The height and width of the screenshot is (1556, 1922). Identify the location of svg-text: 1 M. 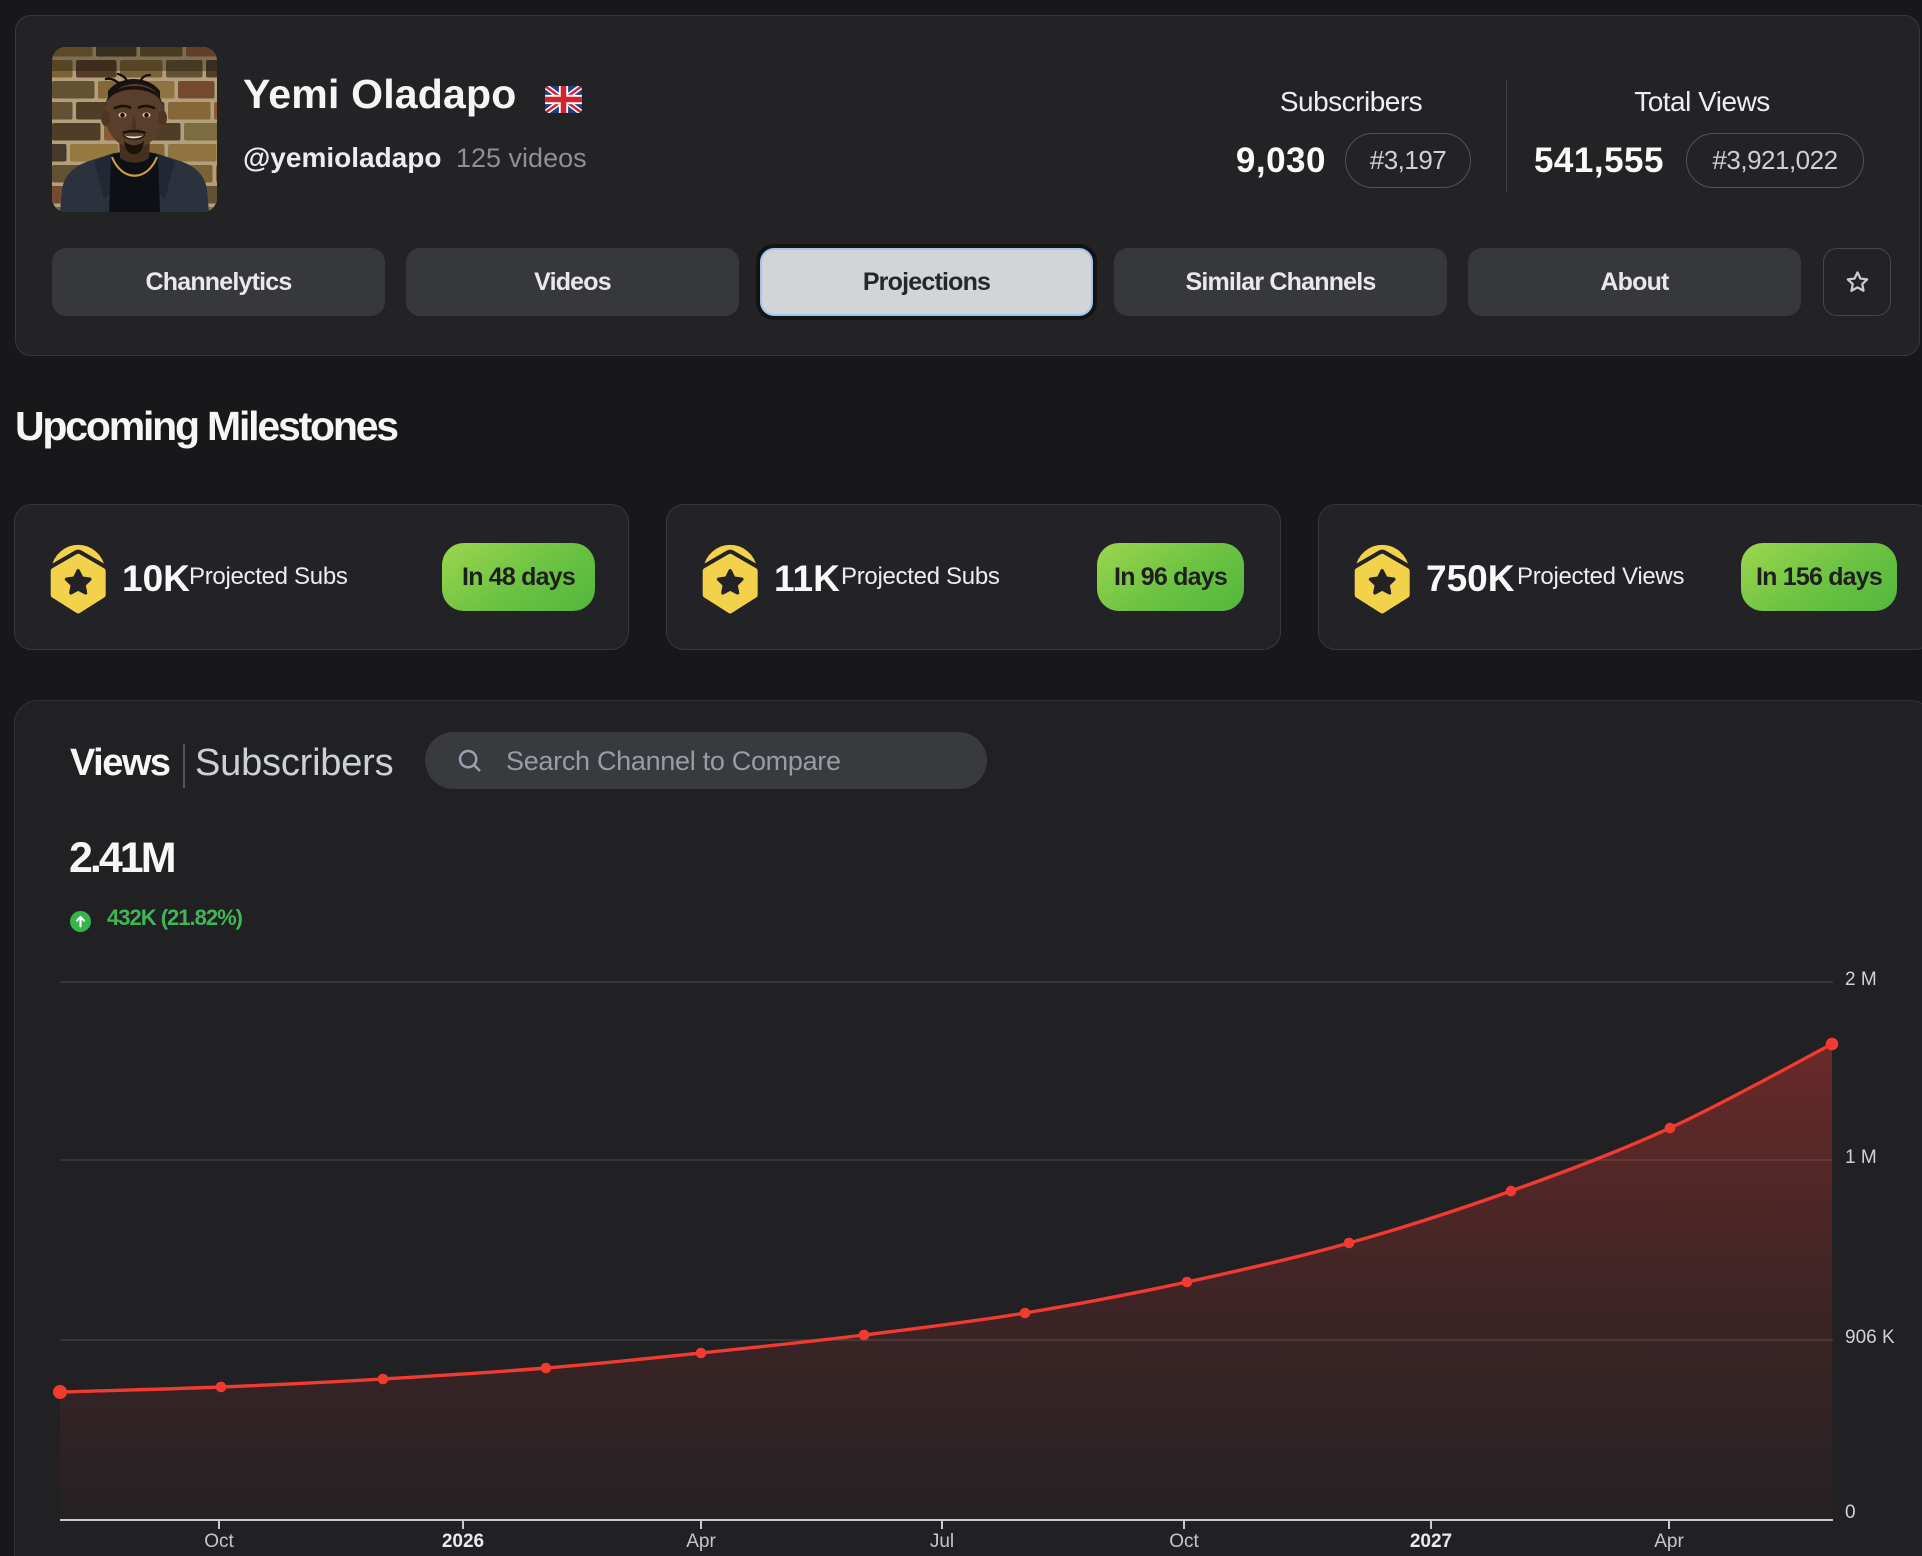
(1861, 1157).